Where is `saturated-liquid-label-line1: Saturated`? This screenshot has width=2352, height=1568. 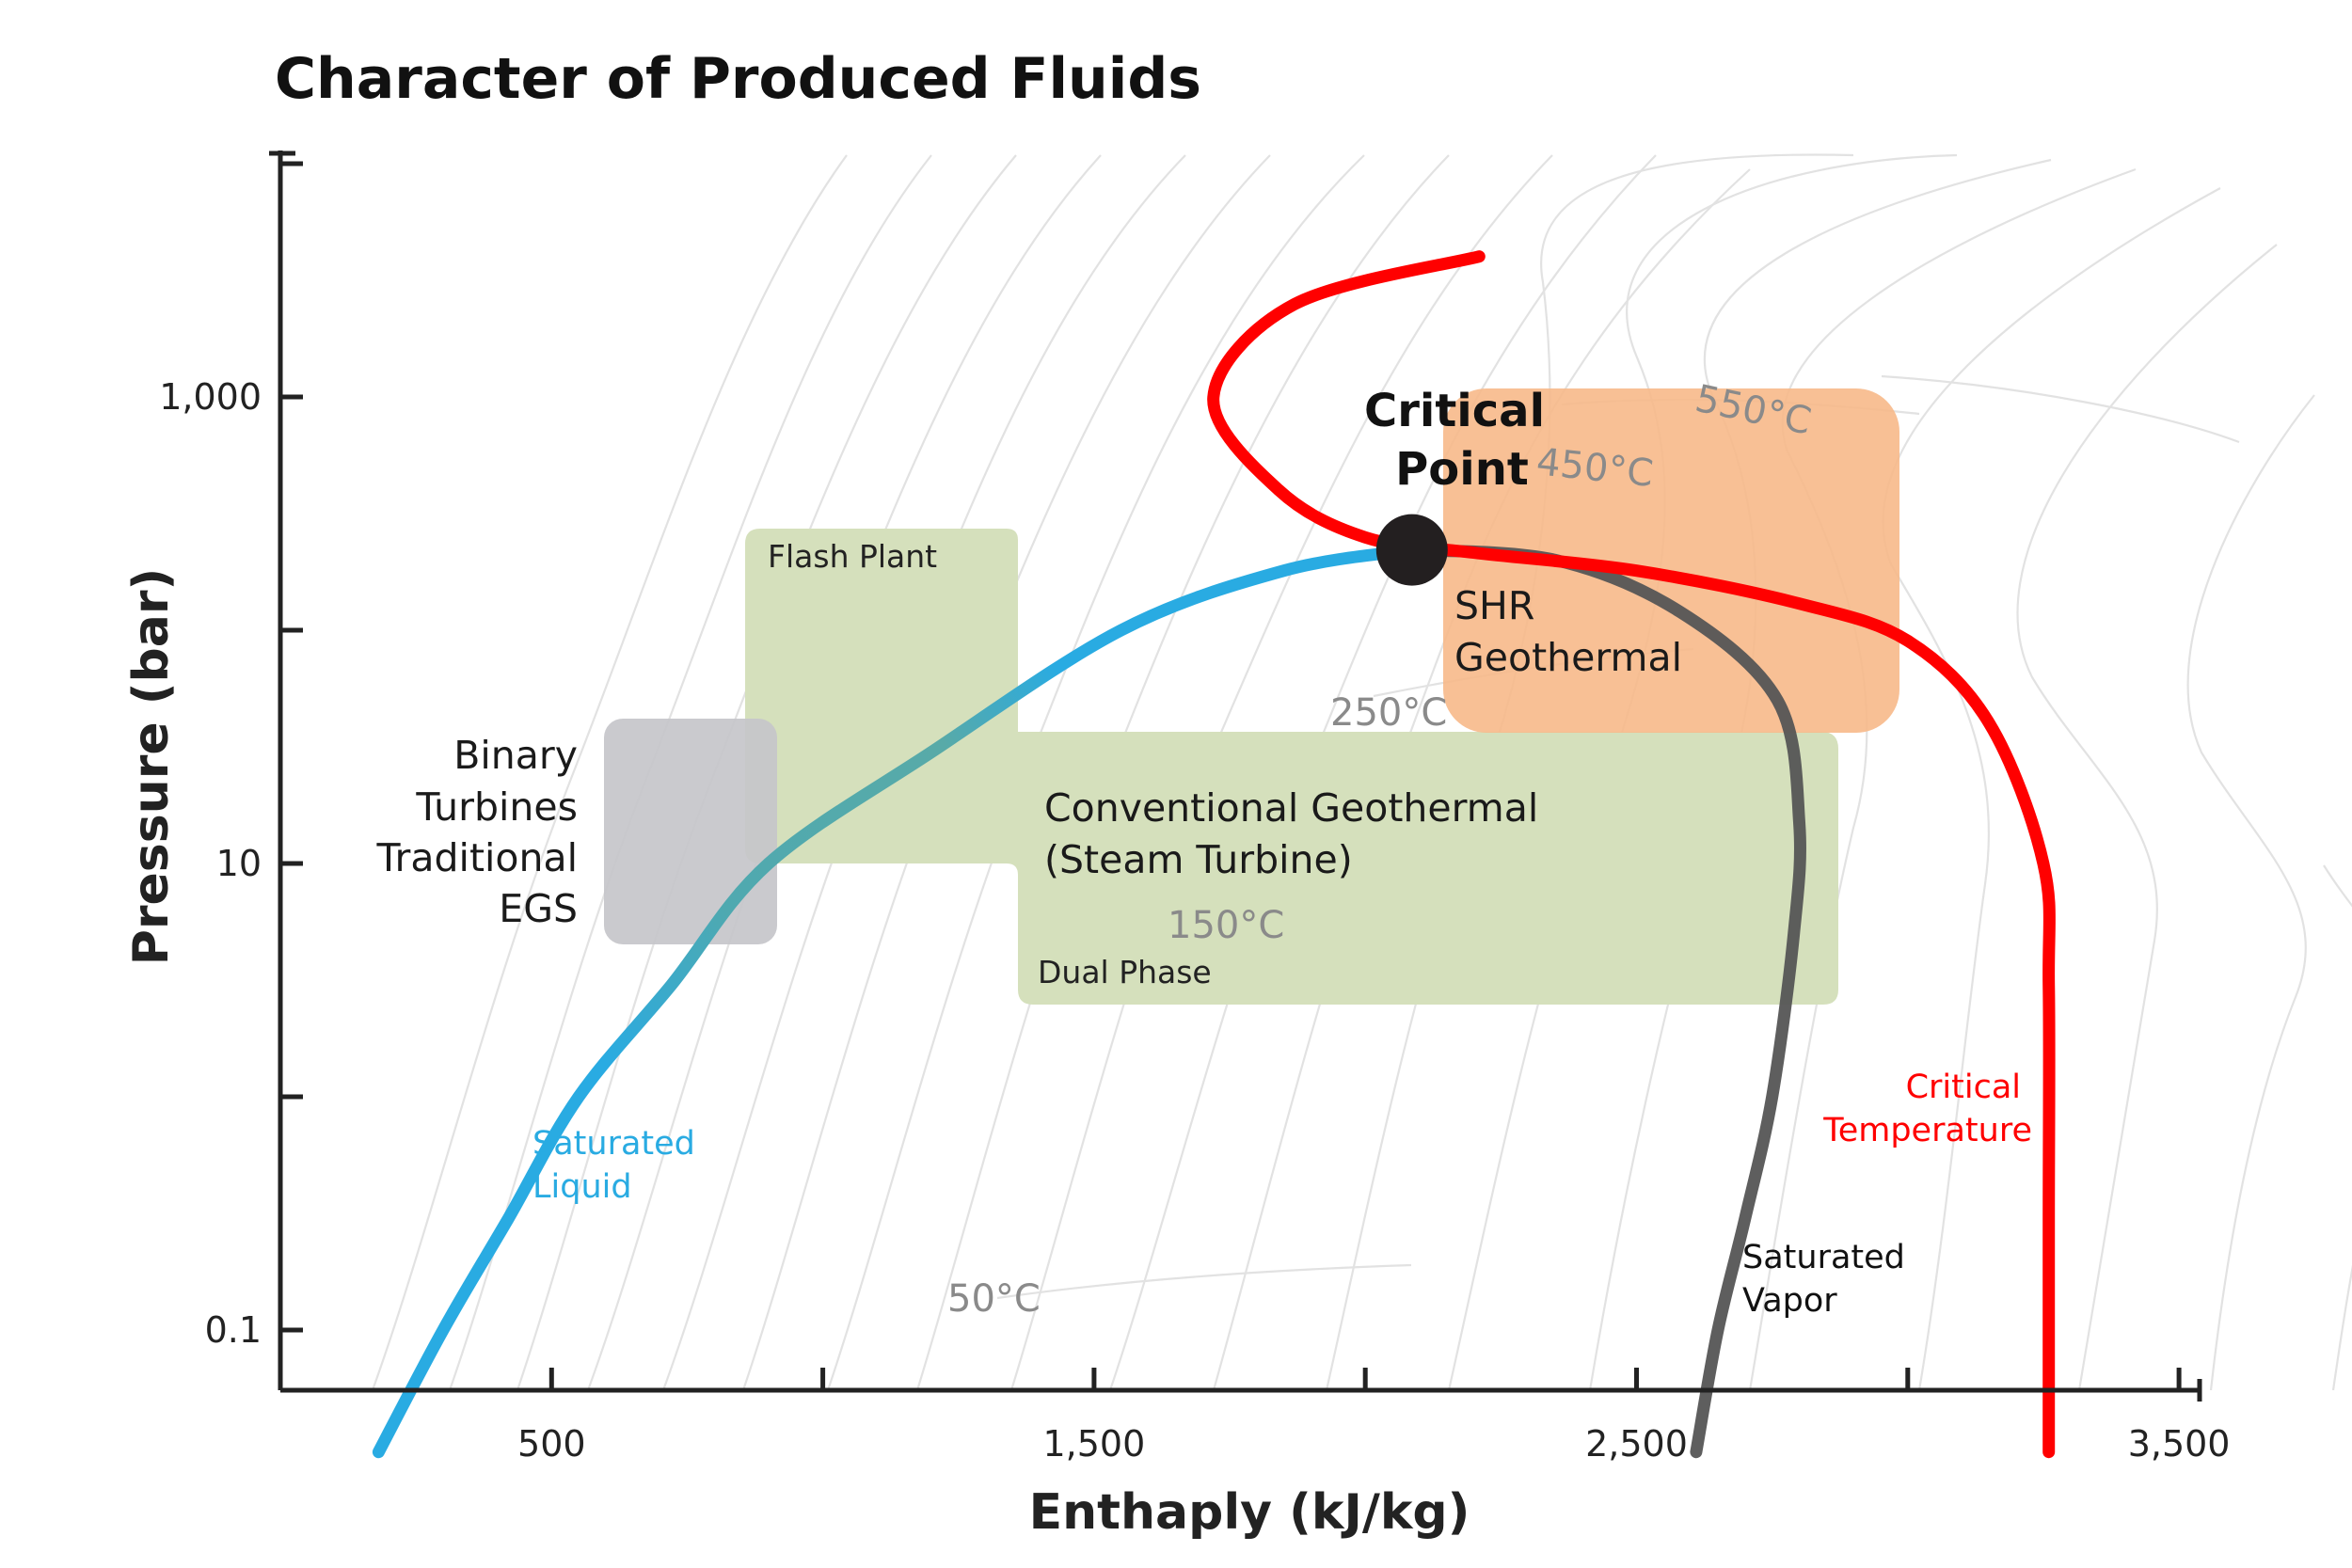 saturated-liquid-label-line1: Saturated is located at coordinates (613, 1144).